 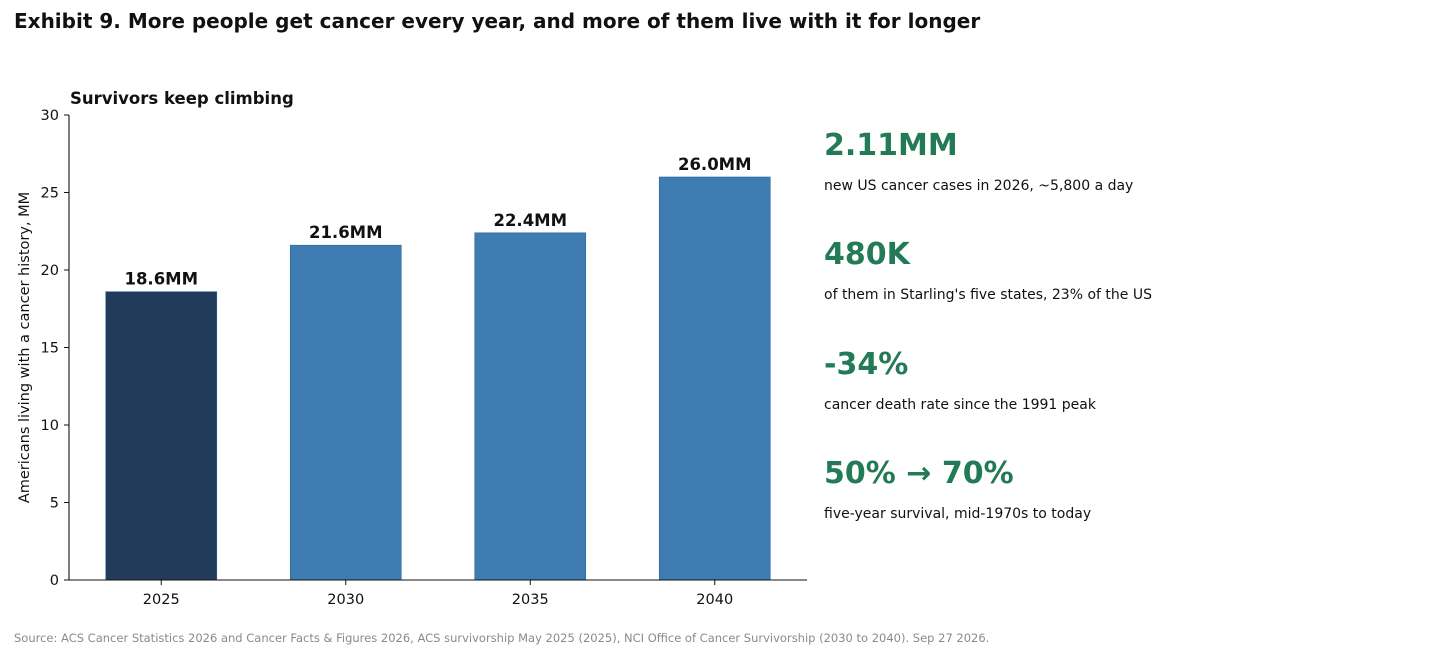 I want to click on data-label-2025: 18.6MM, so click(x=161, y=279).